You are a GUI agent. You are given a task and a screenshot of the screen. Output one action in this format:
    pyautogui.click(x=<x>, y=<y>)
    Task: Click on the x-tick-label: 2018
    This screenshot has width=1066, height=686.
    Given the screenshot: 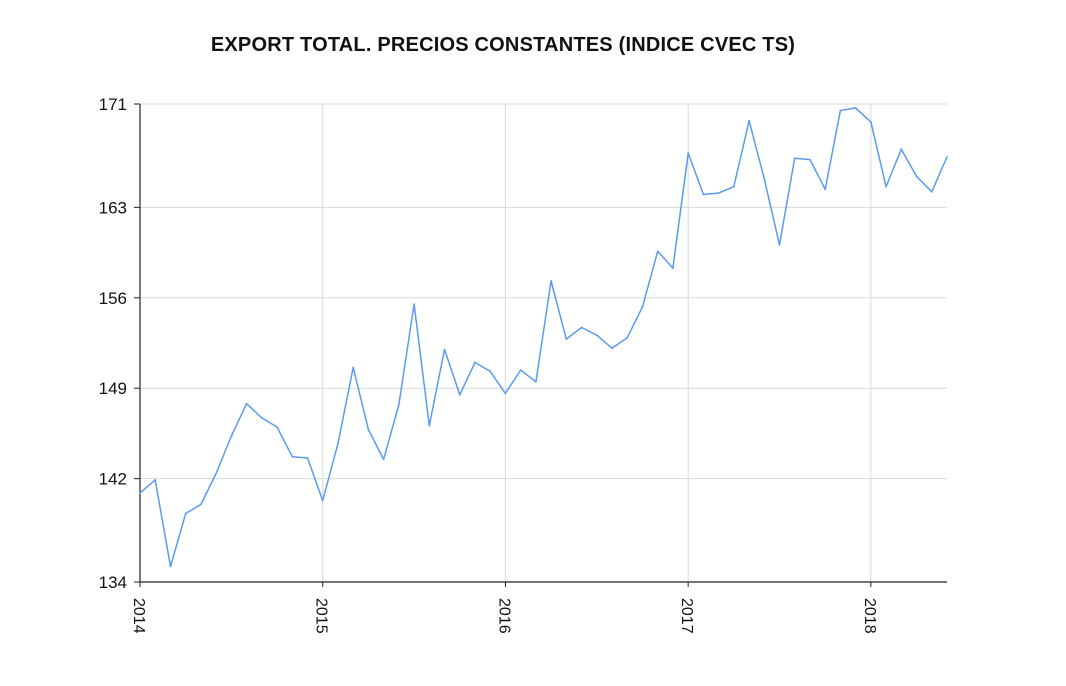 What is the action you would take?
    pyautogui.click(x=869, y=616)
    